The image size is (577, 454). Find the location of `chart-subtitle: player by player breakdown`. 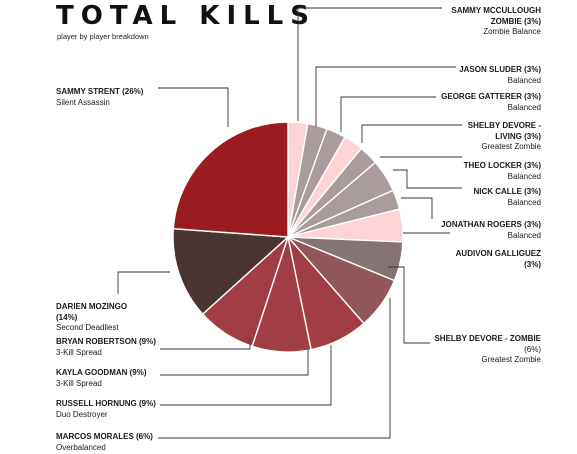

chart-subtitle: player by player breakdown is located at coordinates (103, 36).